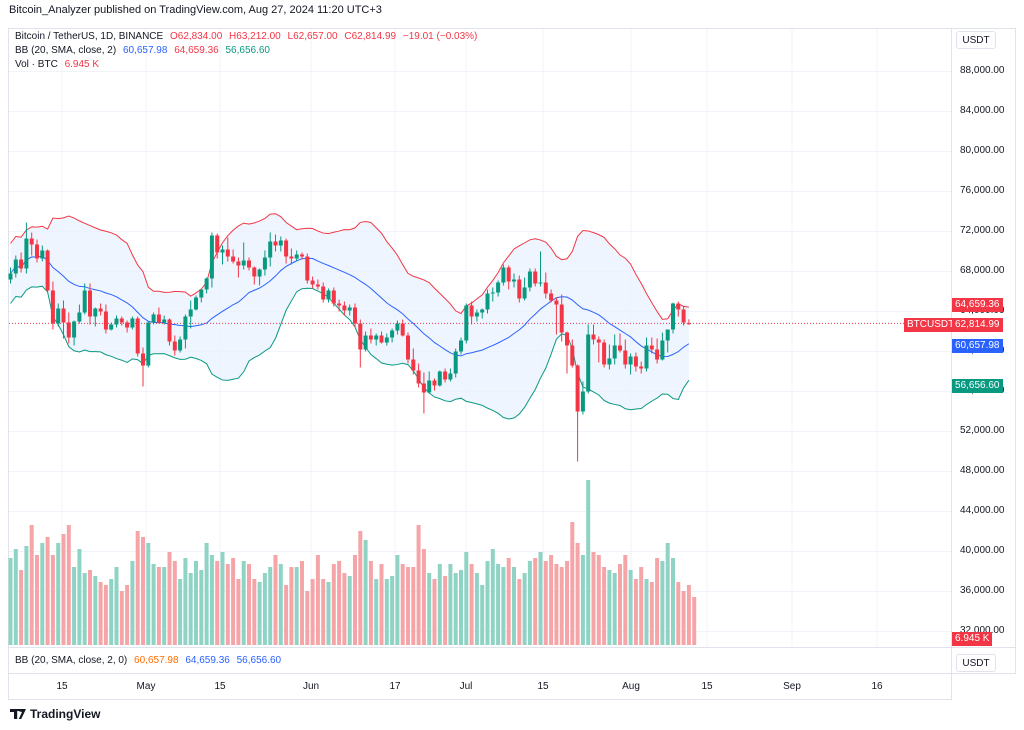 This screenshot has height=730, width=1024. Describe the element at coordinates (707, 686) in the screenshot. I see `time-tick-label: 15` at that location.